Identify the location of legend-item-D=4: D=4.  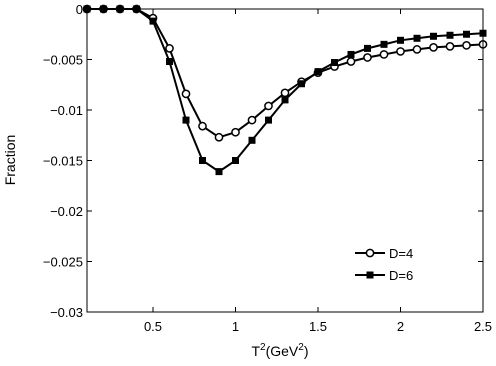
(384, 253).